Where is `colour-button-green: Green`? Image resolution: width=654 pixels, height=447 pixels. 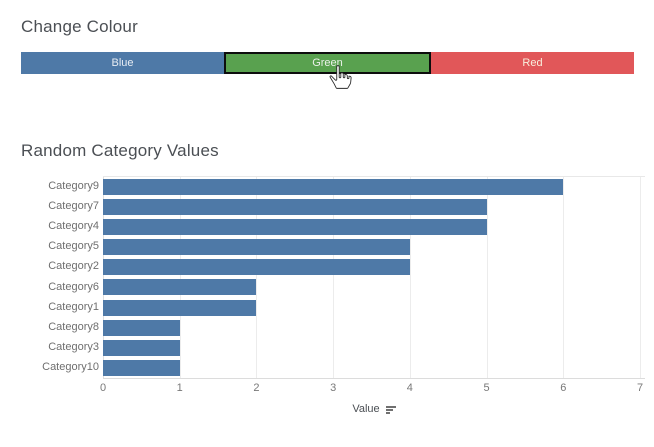 colour-button-green: Green is located at coordinates (327, 63).